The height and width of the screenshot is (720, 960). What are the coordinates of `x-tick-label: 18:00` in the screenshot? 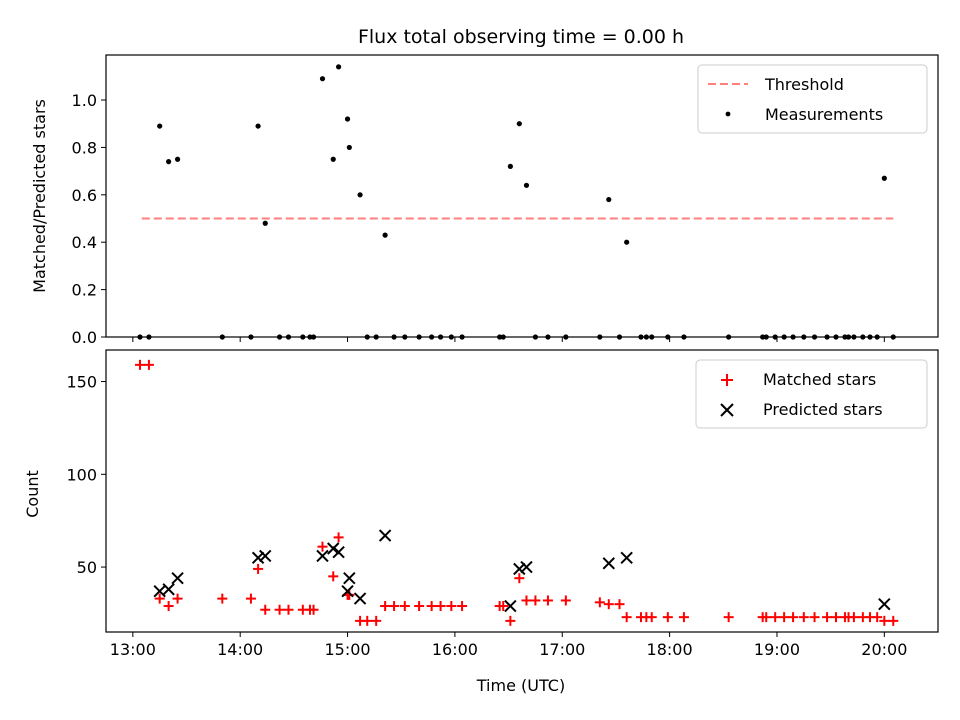 It's located at (670, 649).